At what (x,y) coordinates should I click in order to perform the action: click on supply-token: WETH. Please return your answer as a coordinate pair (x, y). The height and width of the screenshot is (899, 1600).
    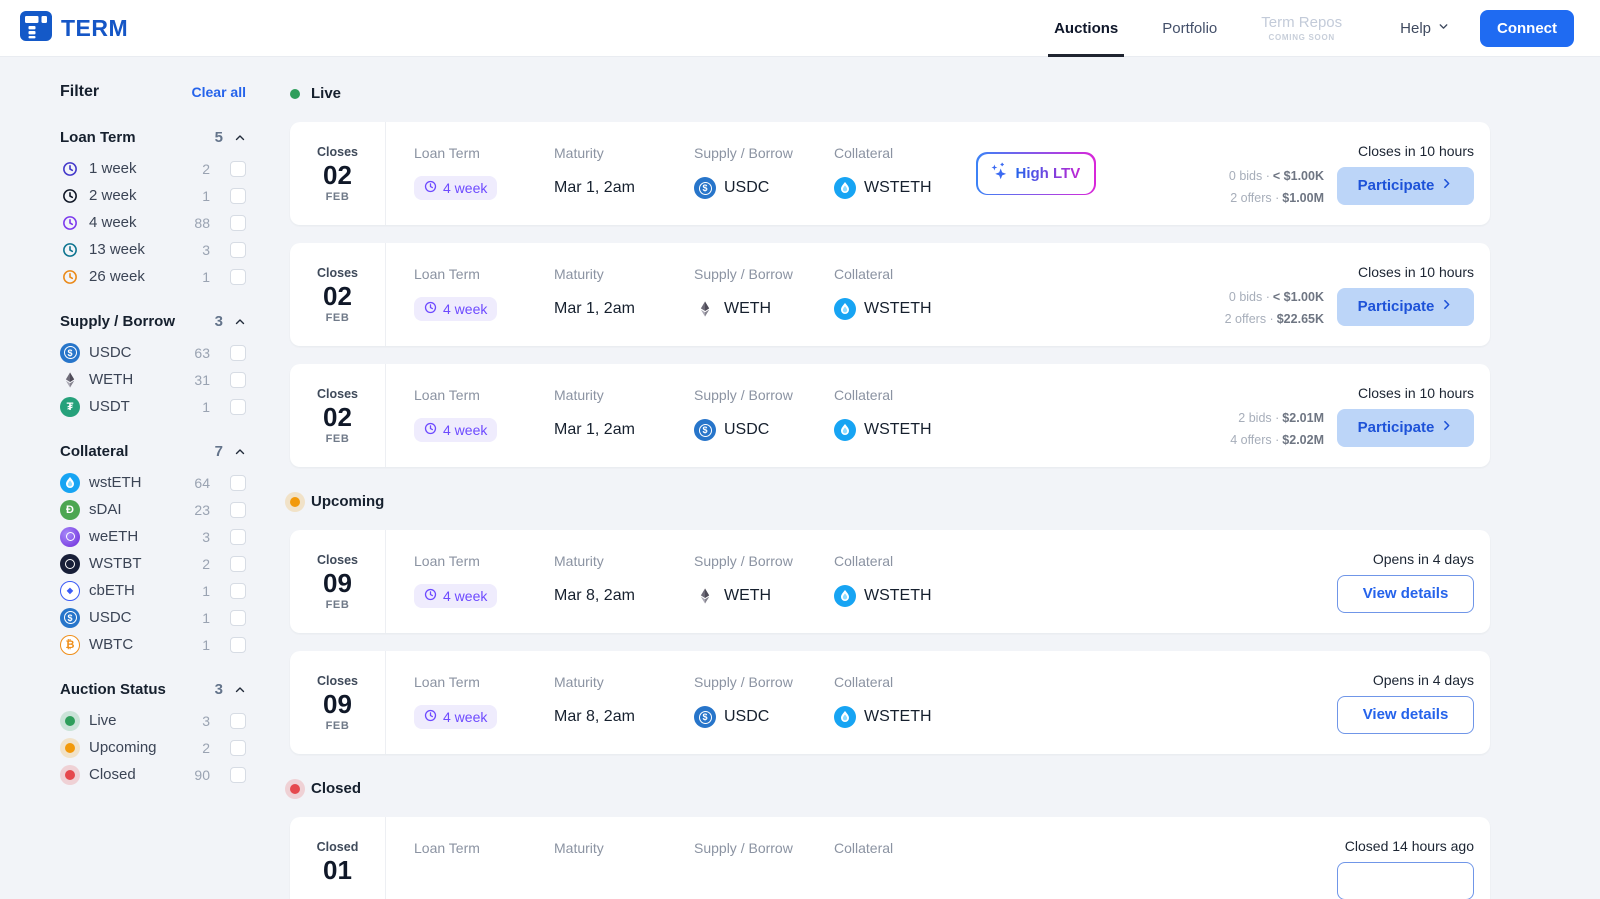
    Looking at the image, I should click on (748, 308).